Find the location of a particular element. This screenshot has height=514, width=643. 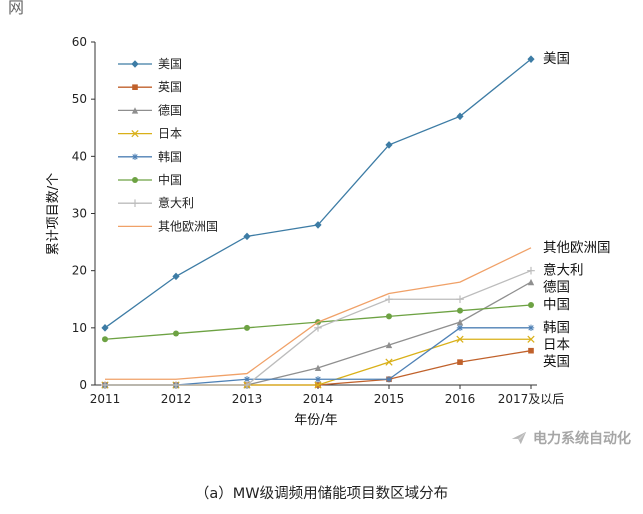

figure-caption: （a）MW级调频用储能项目数区域分布 is located at coordinates (321, 494).